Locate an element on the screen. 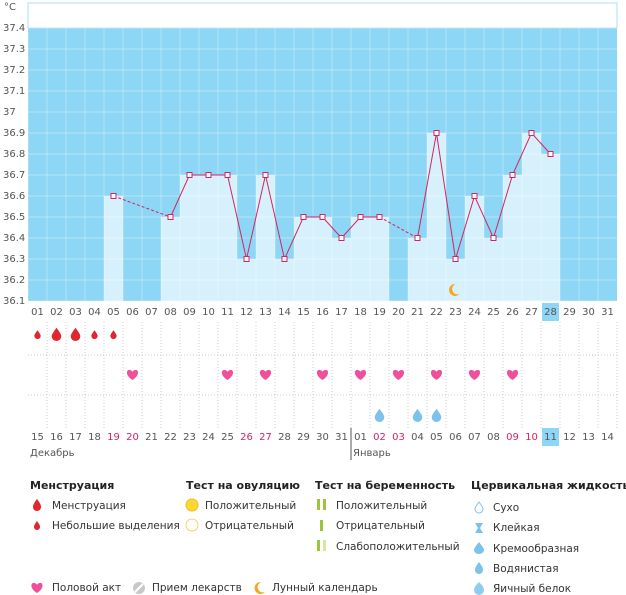 Image resolution: width=626 pixels, height=595 pixels. x-tick-label: 10 is located at coordinates (208, 312).